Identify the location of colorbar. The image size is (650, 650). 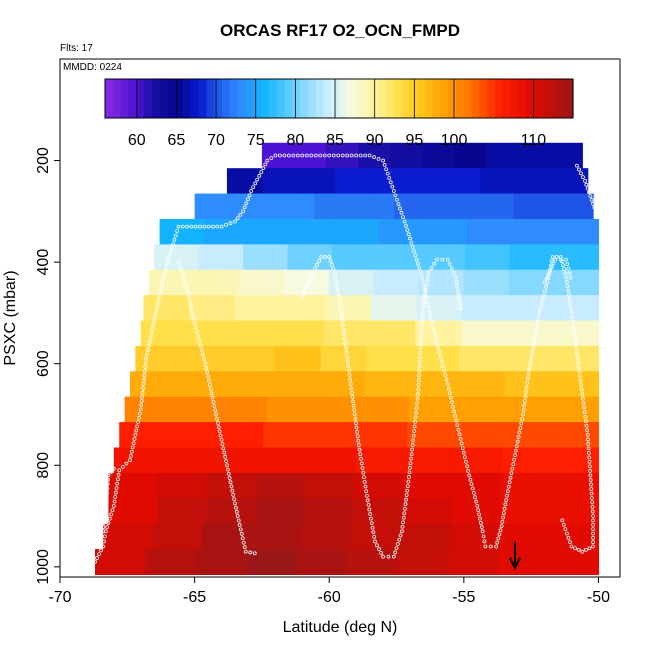
(339, 98).